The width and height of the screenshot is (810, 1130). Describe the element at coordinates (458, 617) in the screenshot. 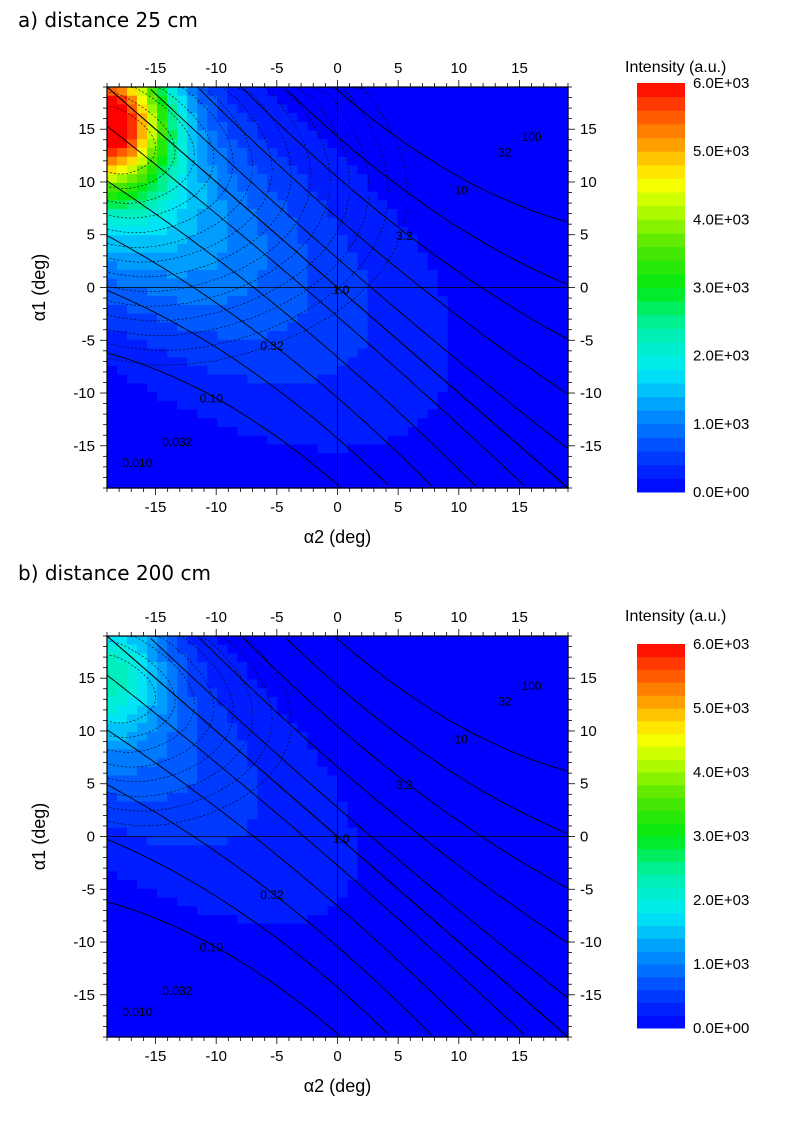

I see `x-tick-label-top: 10` at that location.